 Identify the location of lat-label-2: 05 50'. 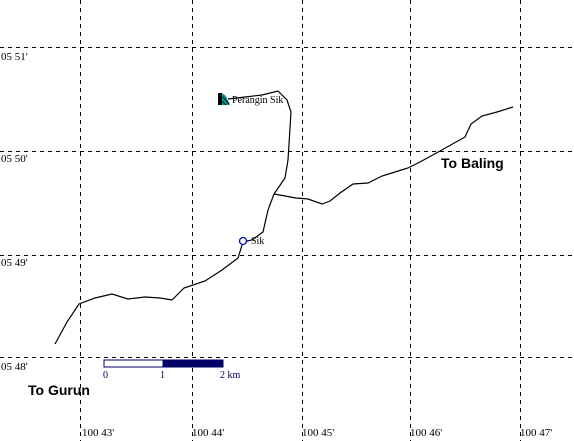
(14, 159).